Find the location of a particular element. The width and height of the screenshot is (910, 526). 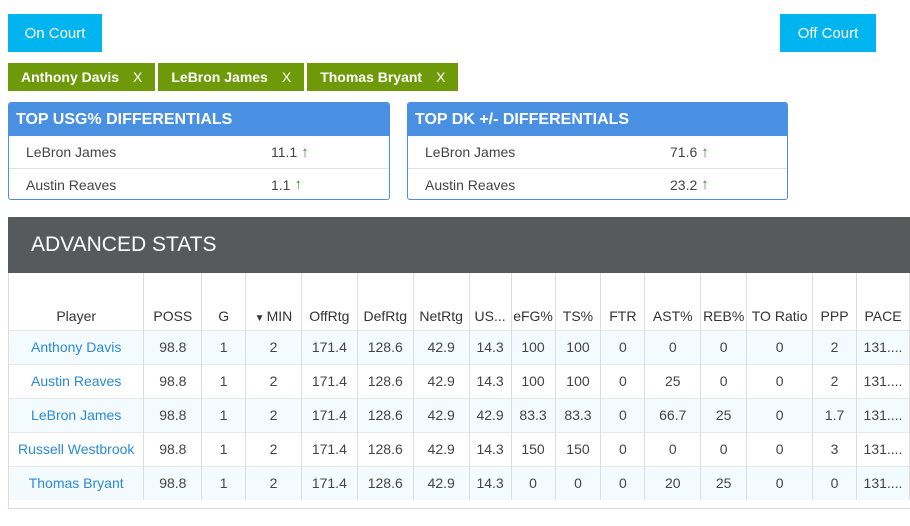

card-title: TOP DK +/- DIFFERENTIALS is located at coordinates (597, 119).